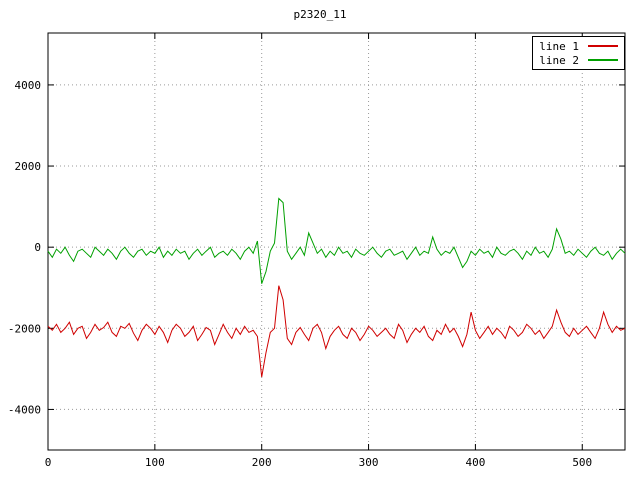 This screenshot has width=640, height=480. What do you see at coordinates (155, 462) in the screenshot?
I see `x-tick-label: 100` at bounding box center [155, 462].